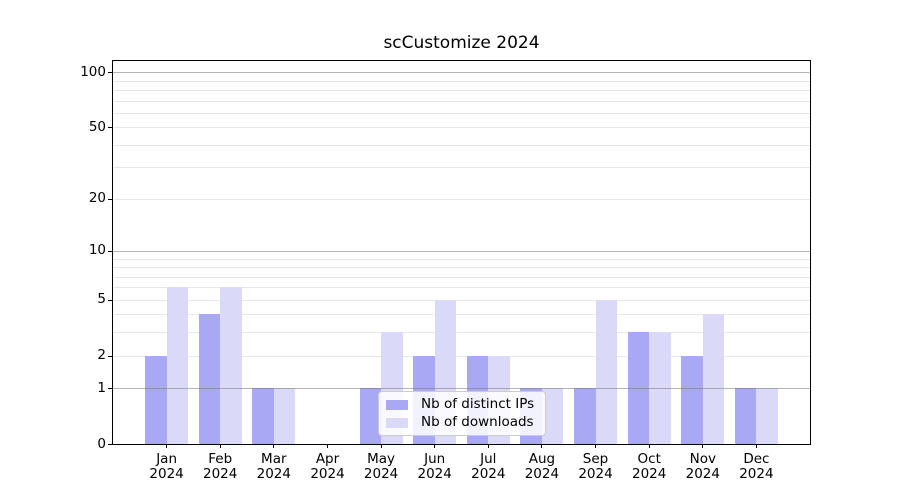 This screenshot has width=900, height=500. I want to click on x-tick-month-feb: Feb, so click(220, 459).